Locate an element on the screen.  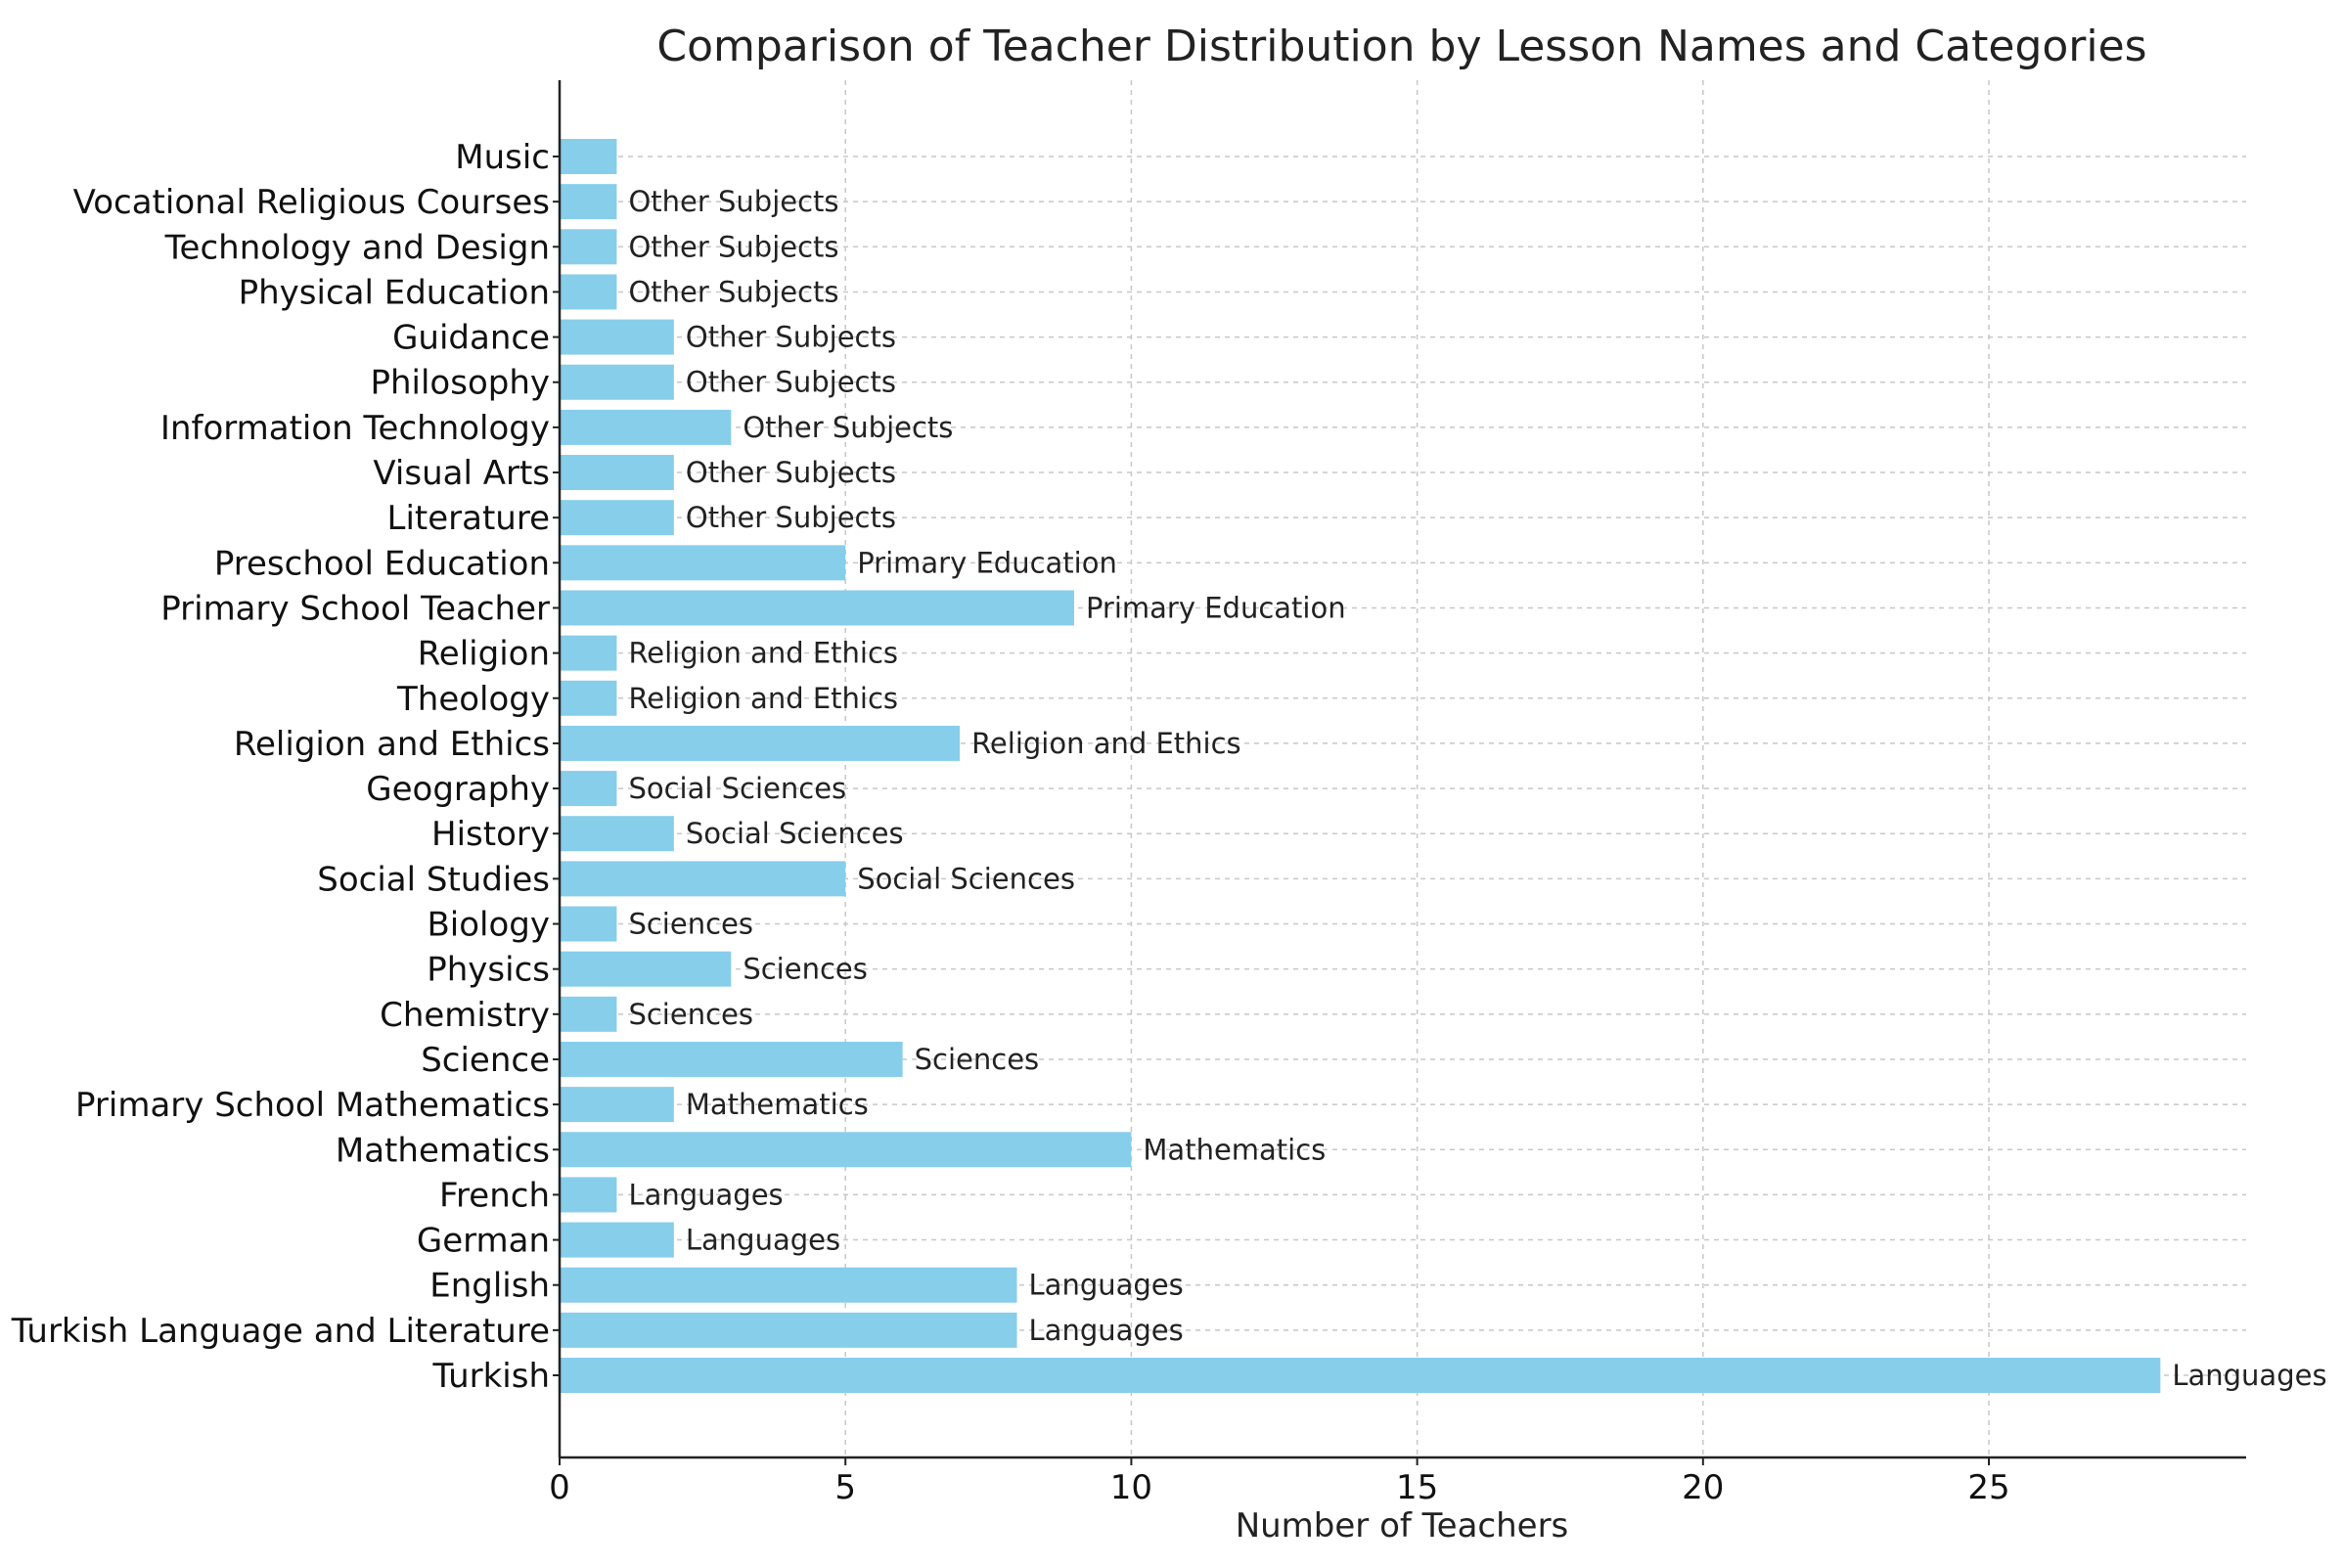
y-tick-label: Turkish is located at coordinates (490, 1376).